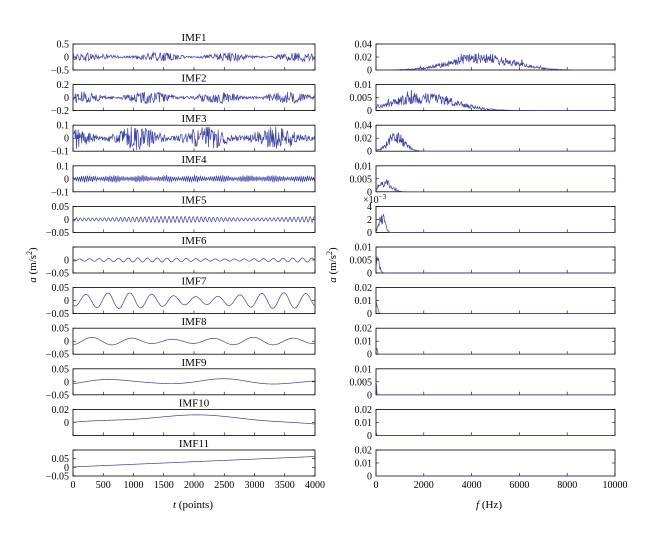 Image resolution: width=660 pixels, height=539 pixels. What do you see at coordinates (194, 98) in the screenshot?
I see `time-signal-imf2` at bounding box center [194, 98].